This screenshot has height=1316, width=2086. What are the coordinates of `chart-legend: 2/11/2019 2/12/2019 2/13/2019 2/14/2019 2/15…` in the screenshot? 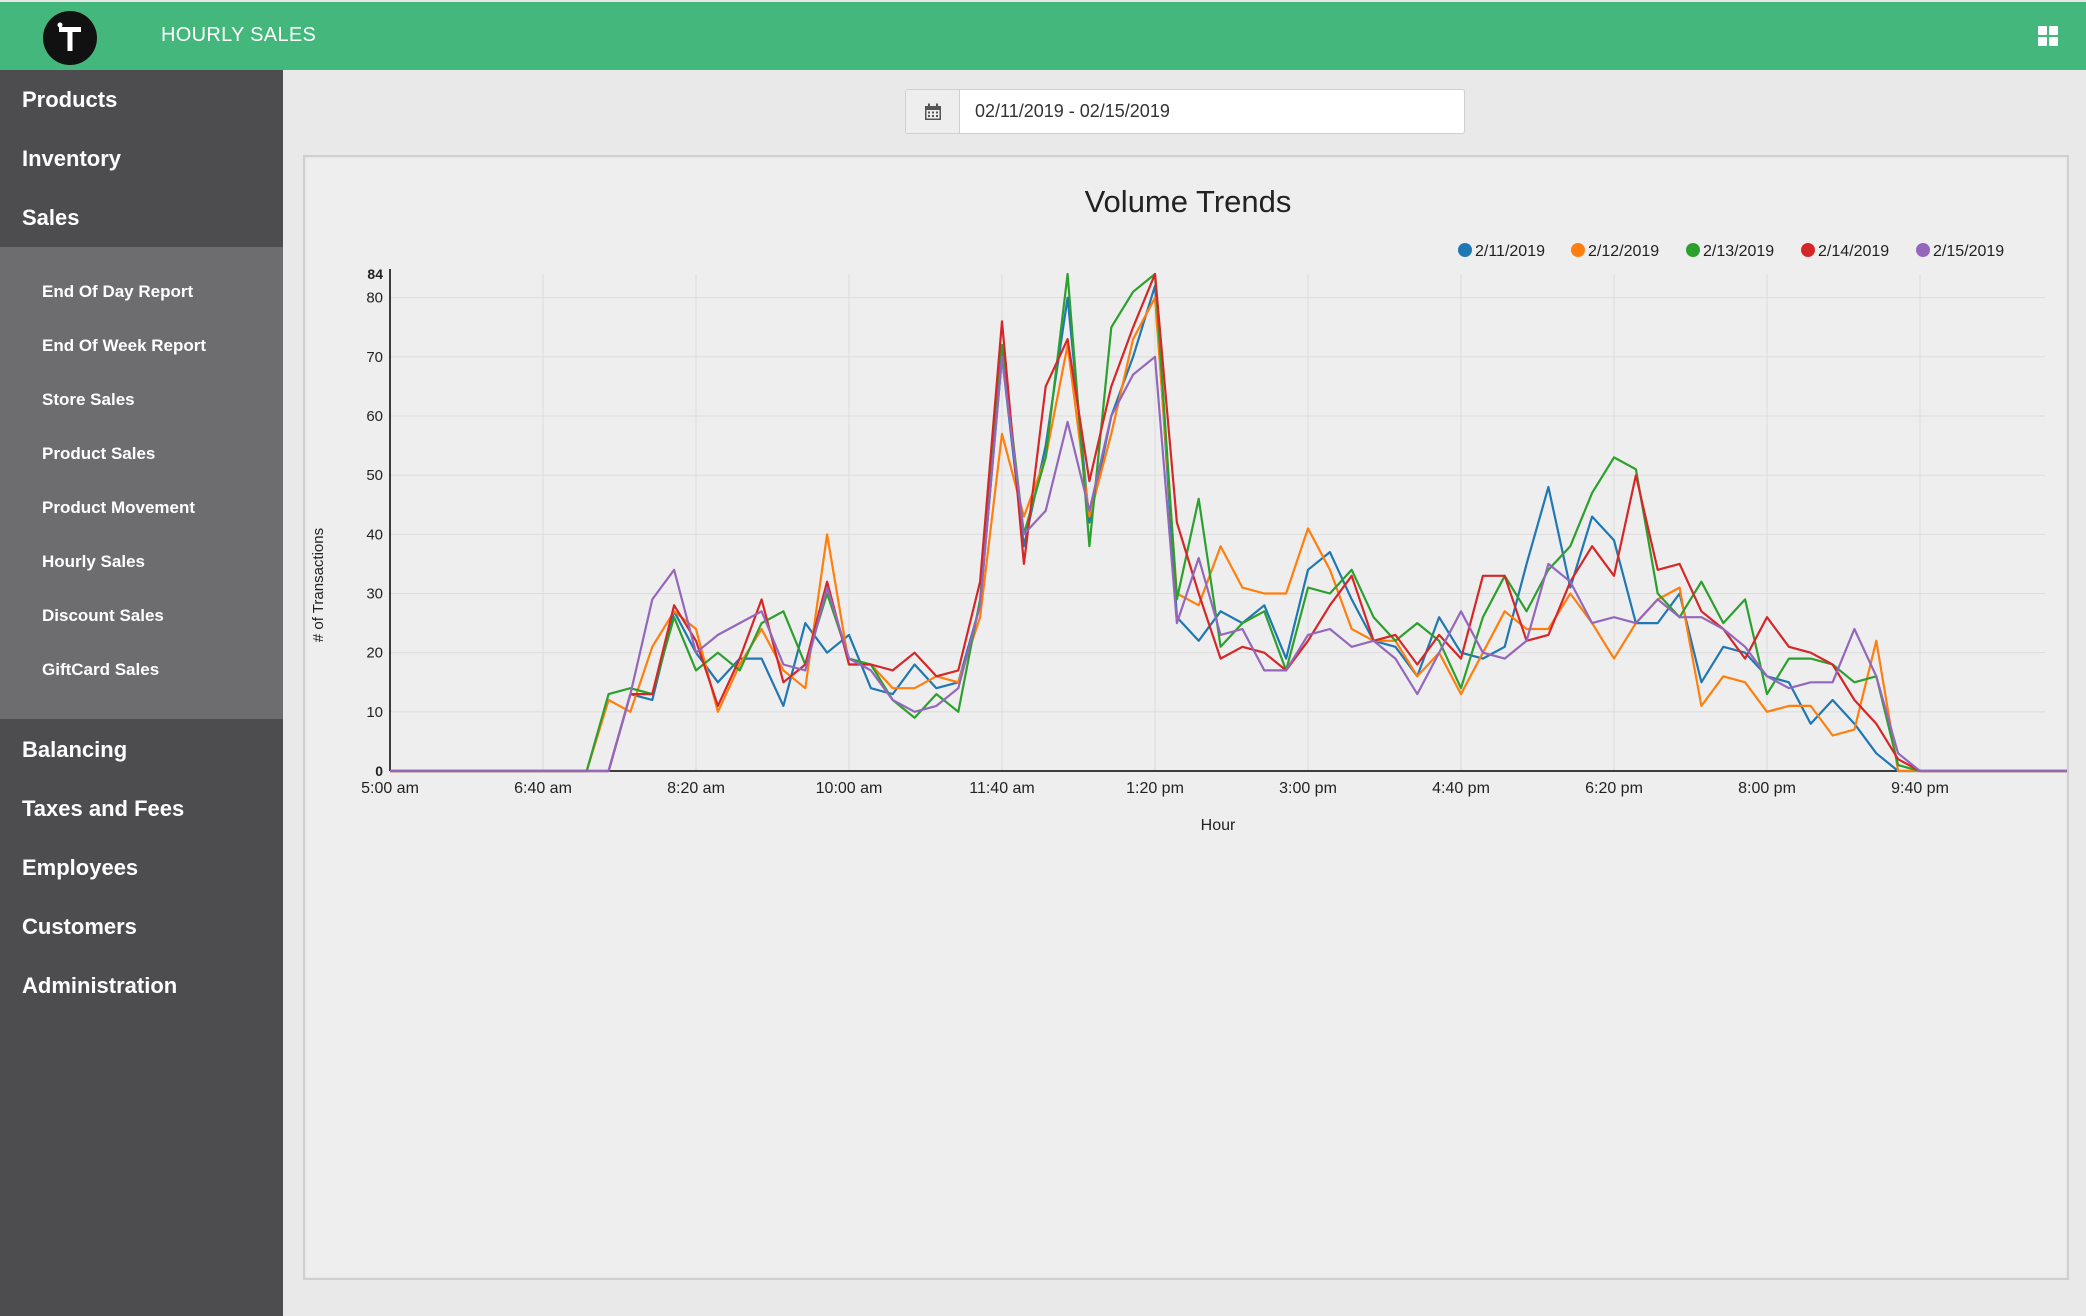 It's located at (1731, 251).